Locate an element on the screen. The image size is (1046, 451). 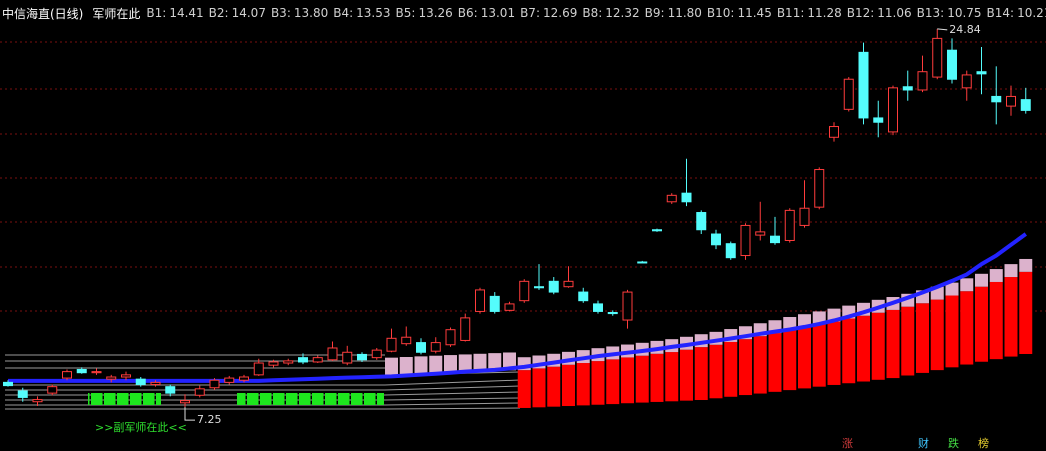
level-name: B8: is located at coordinates (592, 13).